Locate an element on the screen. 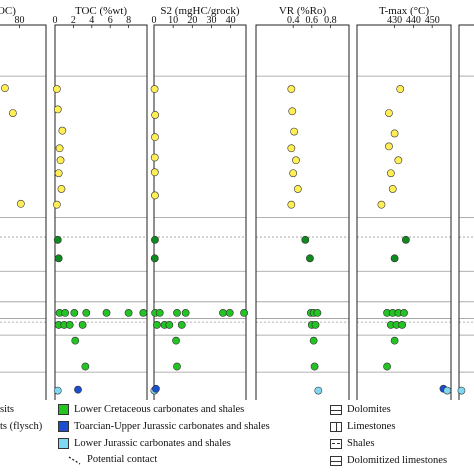  legend-item-limestones: Limestones is located at coordinates (362, 426).